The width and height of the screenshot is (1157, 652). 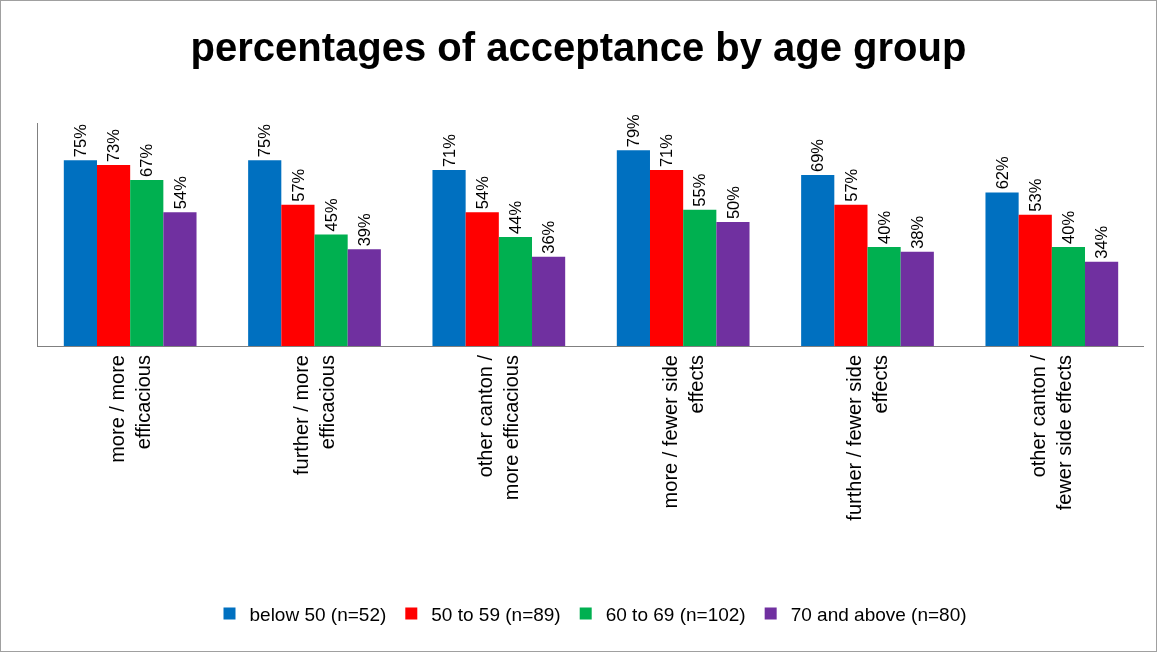 What do you see at coordinates (878, 614) in the screenshot?
I see `legend-label: 70 and above (n=80)` at bounding box center [878, 614].